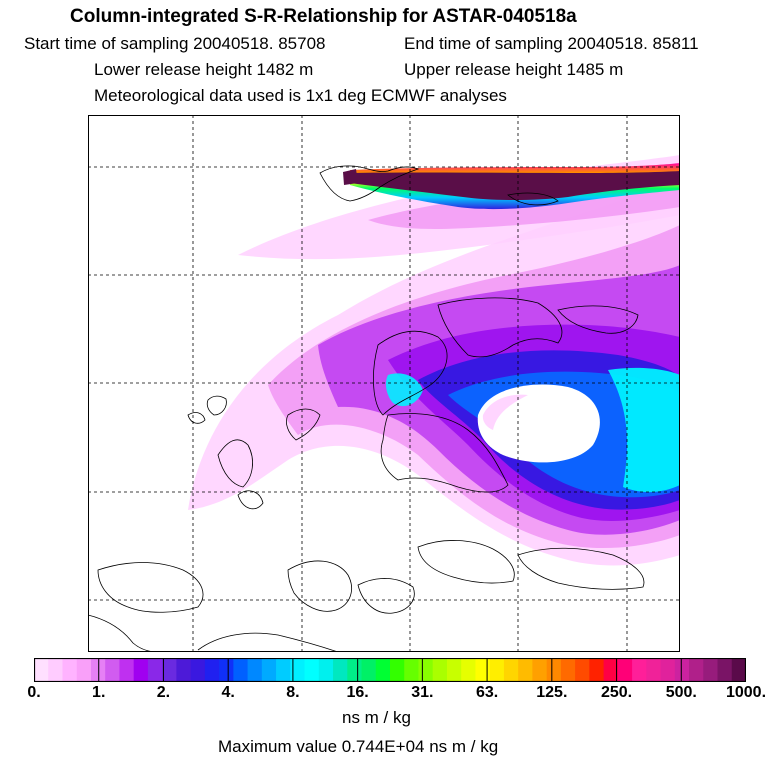 The height and width of the screenshot is (768, 768). What do you see at coordinates (404, 390) in the screenshot?
I see `field-cyan-left-patch` at bounding box center [404, 390].